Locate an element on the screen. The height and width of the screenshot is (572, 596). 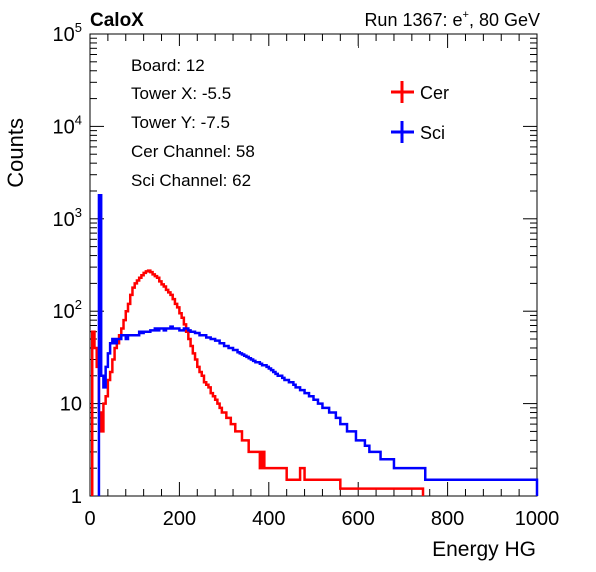
run-label-prefix: Run 1367: e is located at coordinates (413, 20).